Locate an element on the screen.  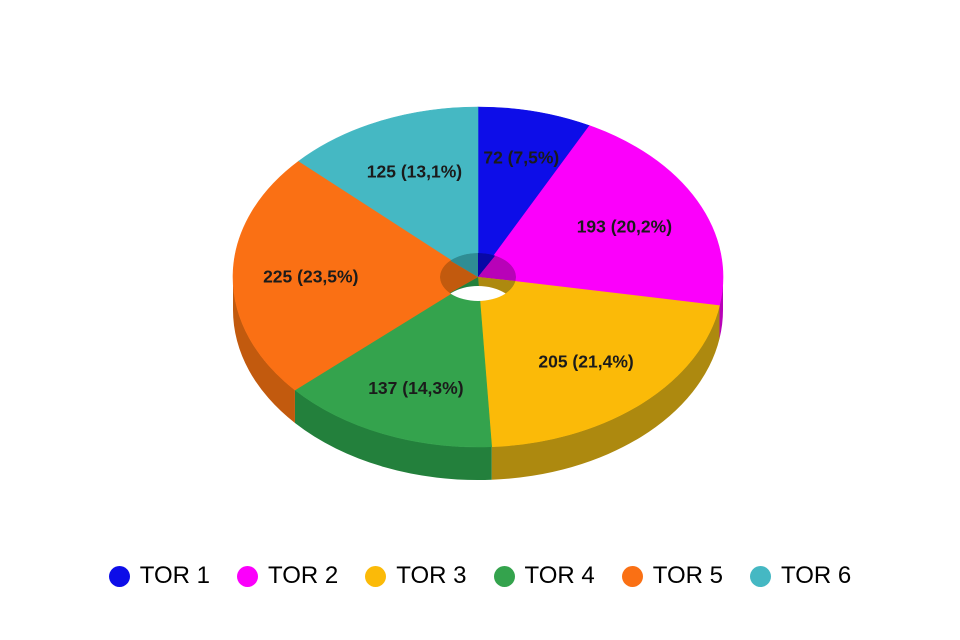
legend-item-tor-3: TOR 3 is located at coordinates (416, 576).